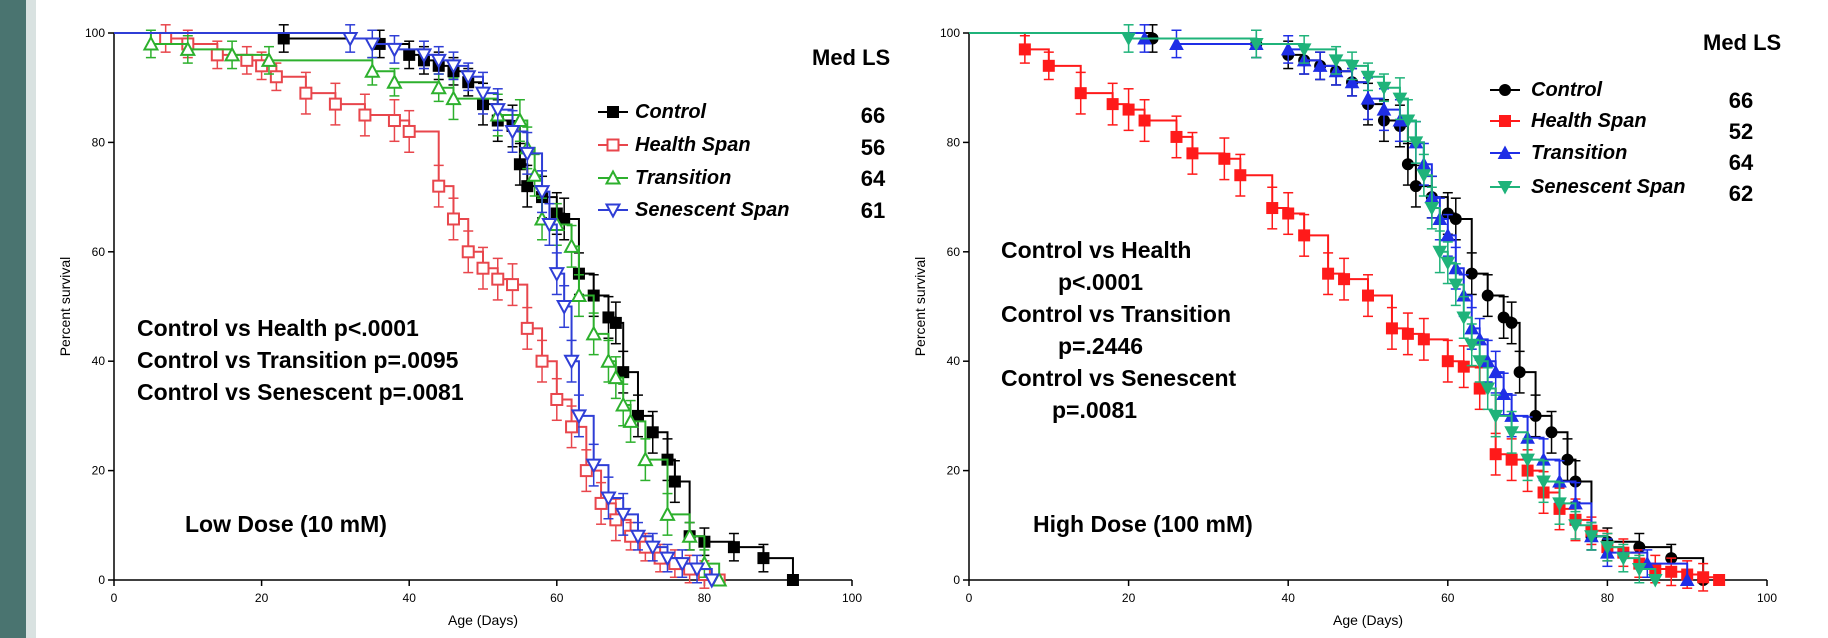 This screenshot has height=638, width=1828. Describe the element at coordinates (1289, 598) in the screenshot. I see `x-tick-label: 40` at that location.